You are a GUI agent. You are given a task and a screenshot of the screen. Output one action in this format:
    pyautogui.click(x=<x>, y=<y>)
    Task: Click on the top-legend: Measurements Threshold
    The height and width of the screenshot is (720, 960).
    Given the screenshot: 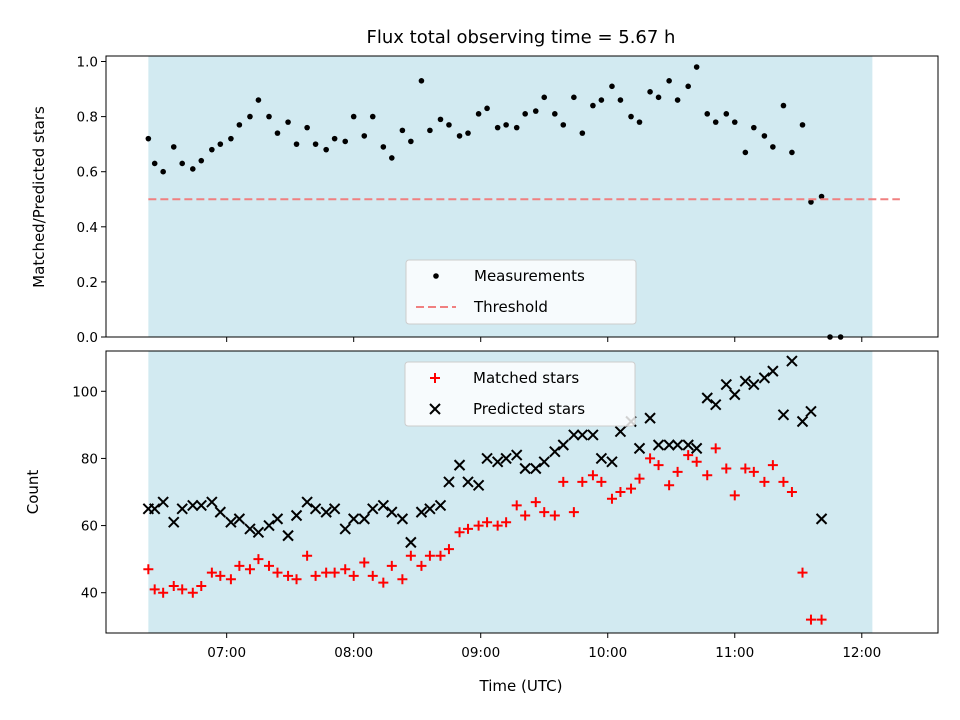 What is the action you would take?
    pyautogui.click(x=521, y=292)
    